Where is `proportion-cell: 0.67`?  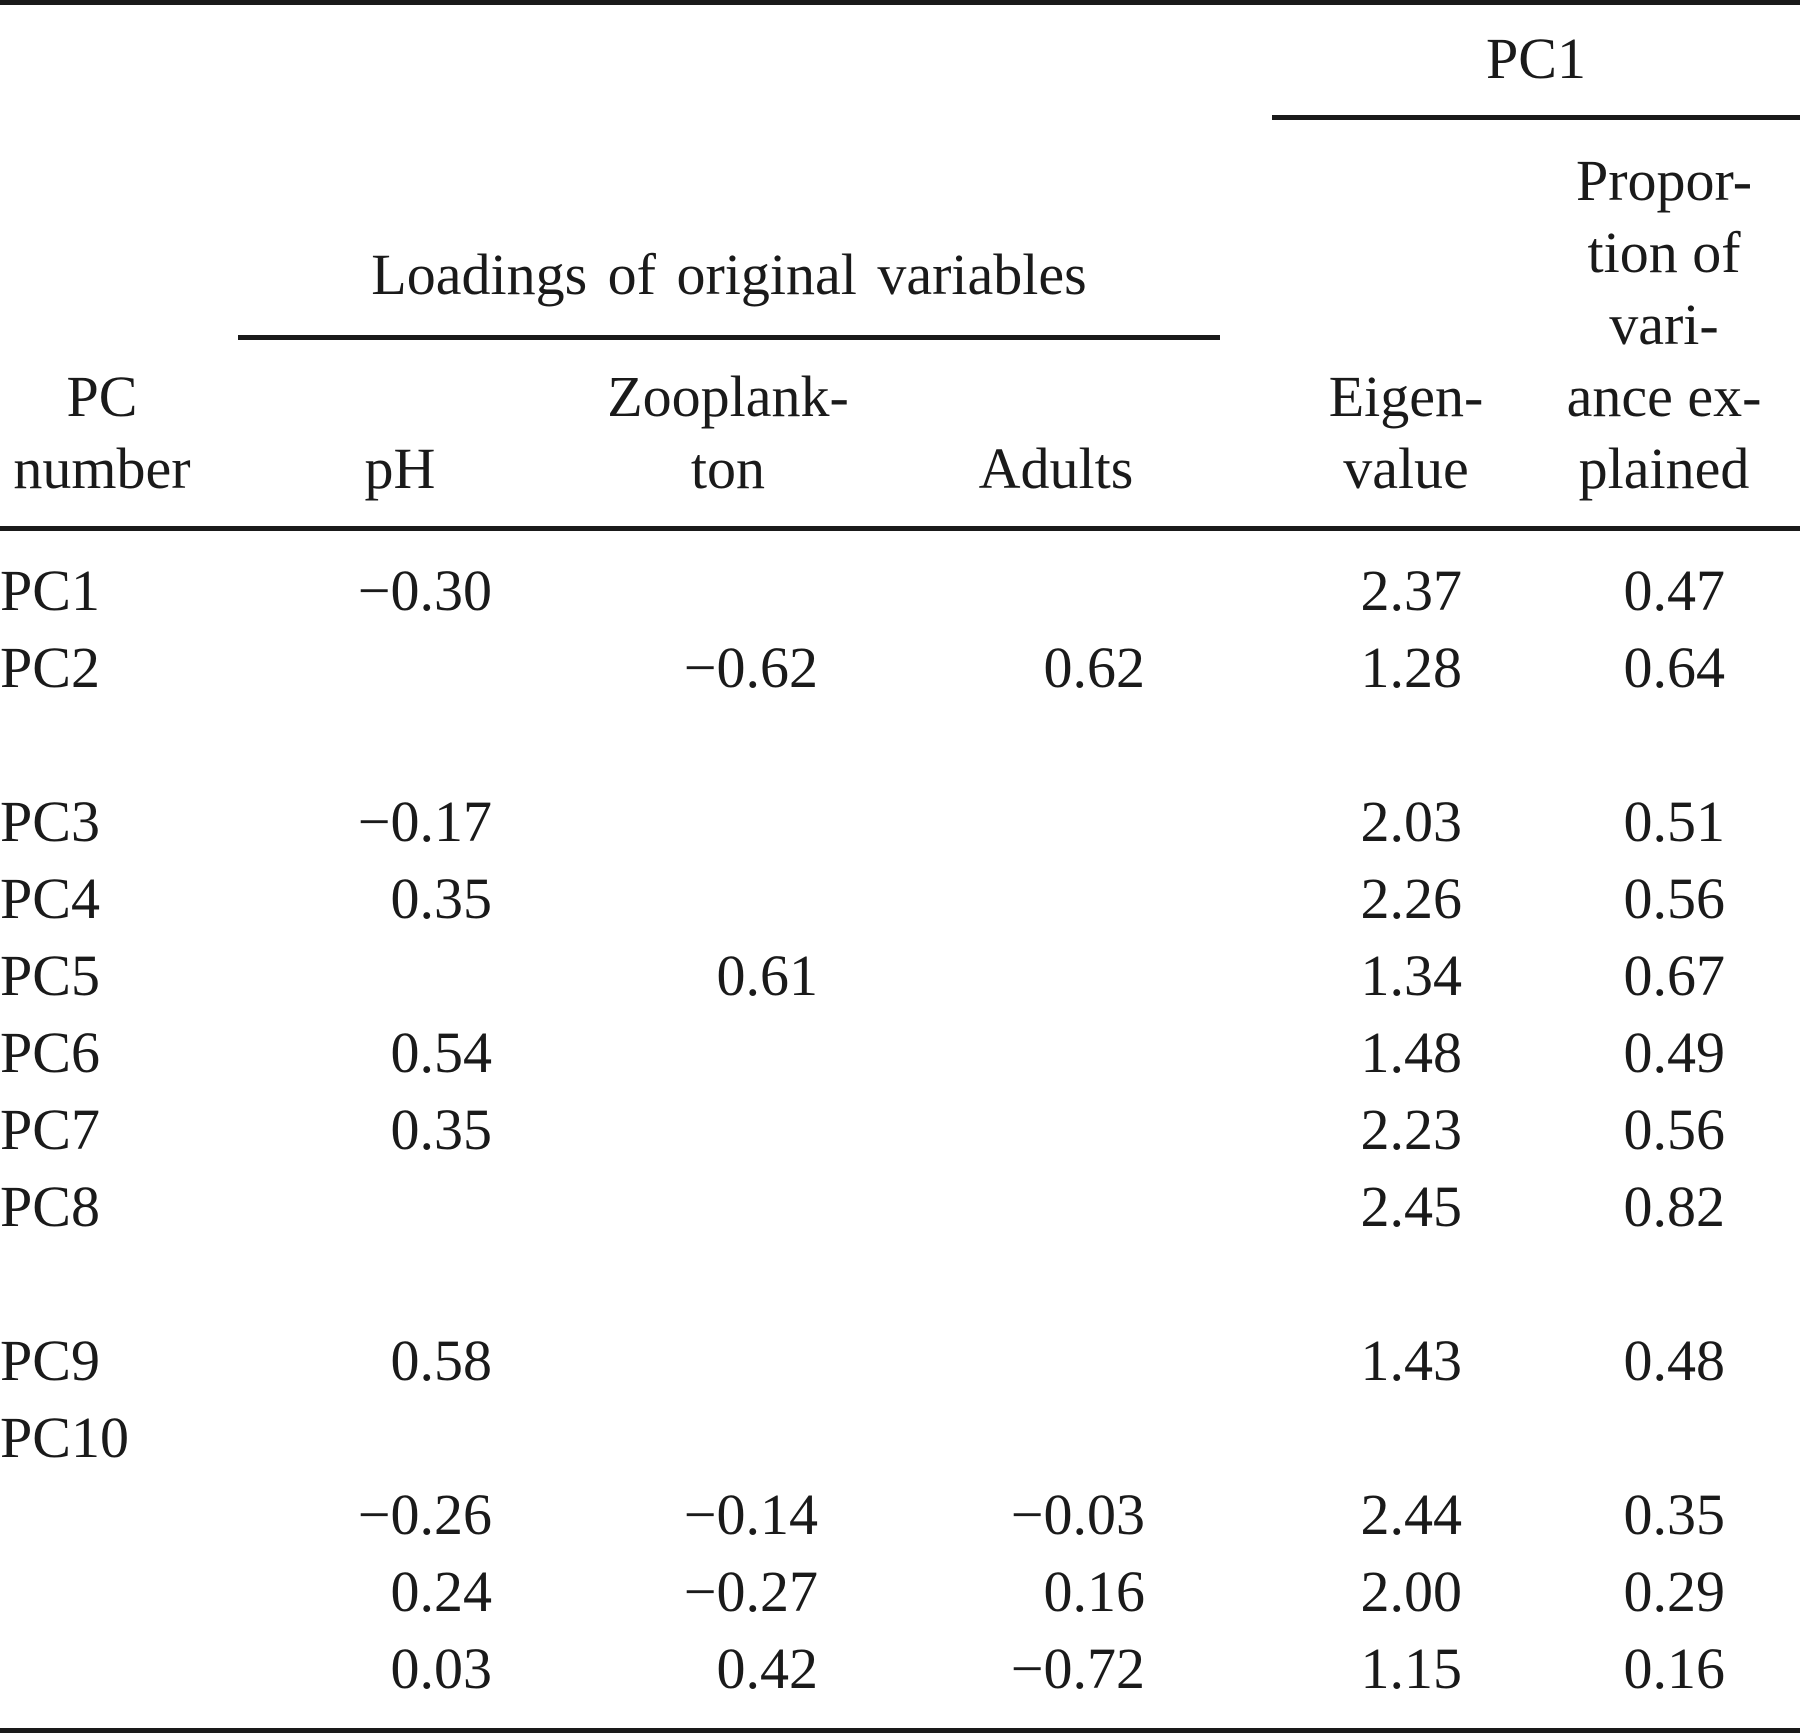 proportion-cell: 0.67 is located at coordinates (1674, 975).